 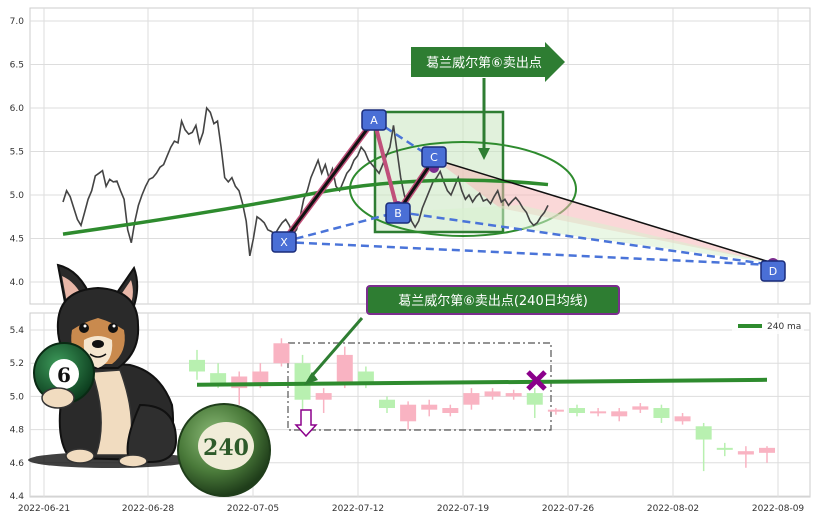 I want to click on bottom-y-tick-label: 5.2, so click(x=17, y=364).